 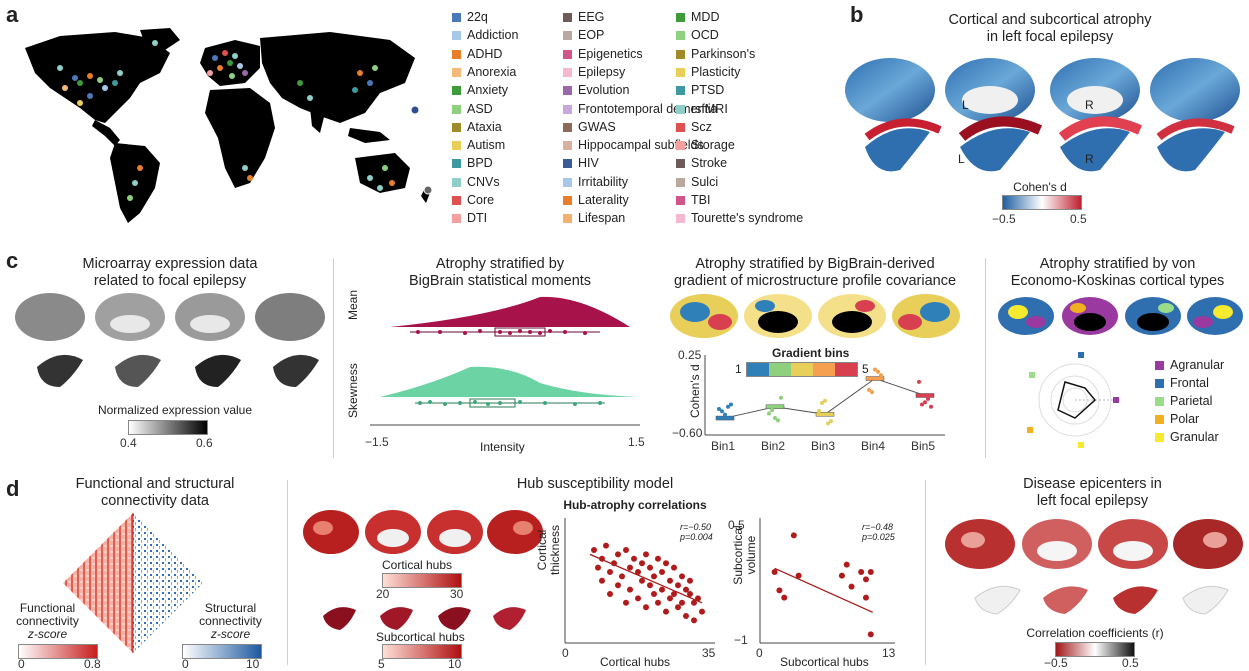 I want to click on legend-item-label: Laterality, so click(x=603, y=200).